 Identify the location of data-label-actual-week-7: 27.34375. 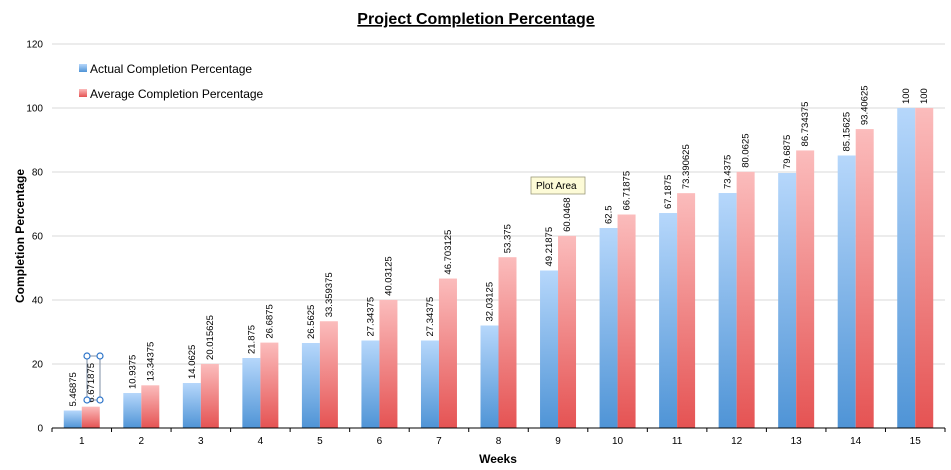
(430, 317).